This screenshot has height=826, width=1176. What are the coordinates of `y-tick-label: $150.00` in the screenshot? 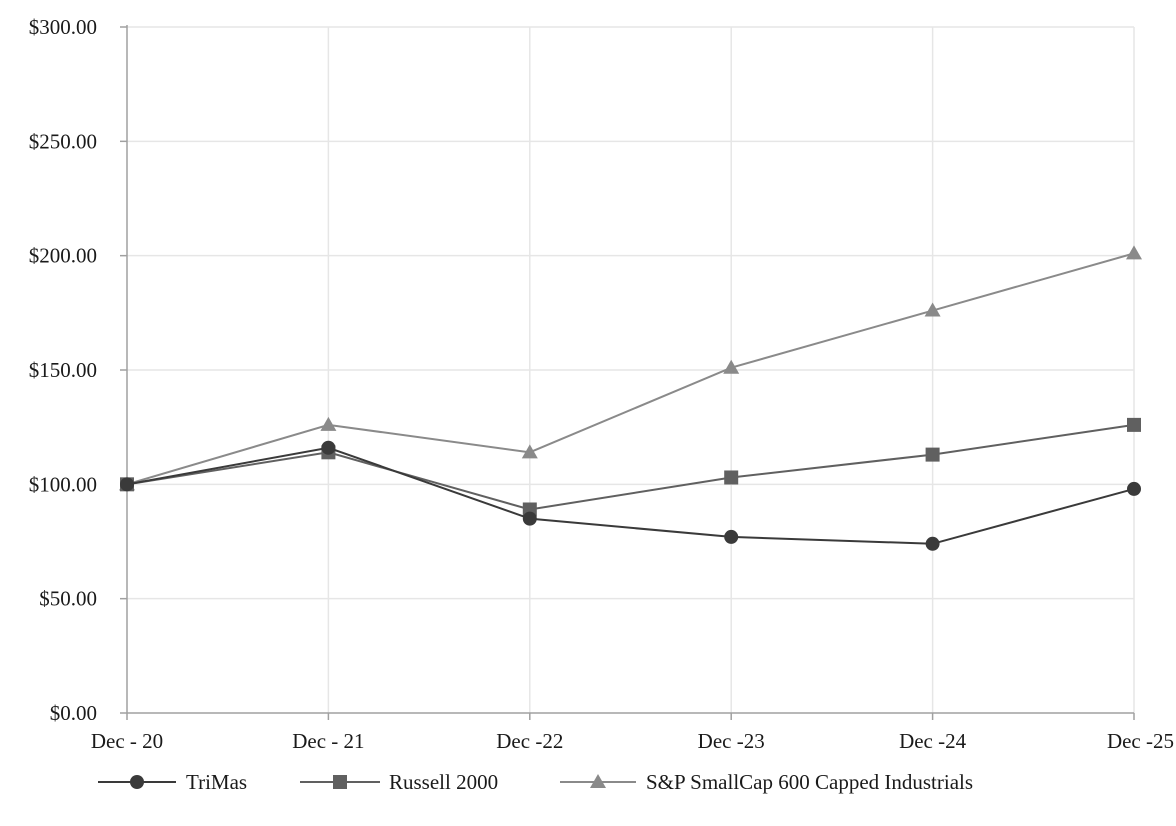 It's located at (63, 370).